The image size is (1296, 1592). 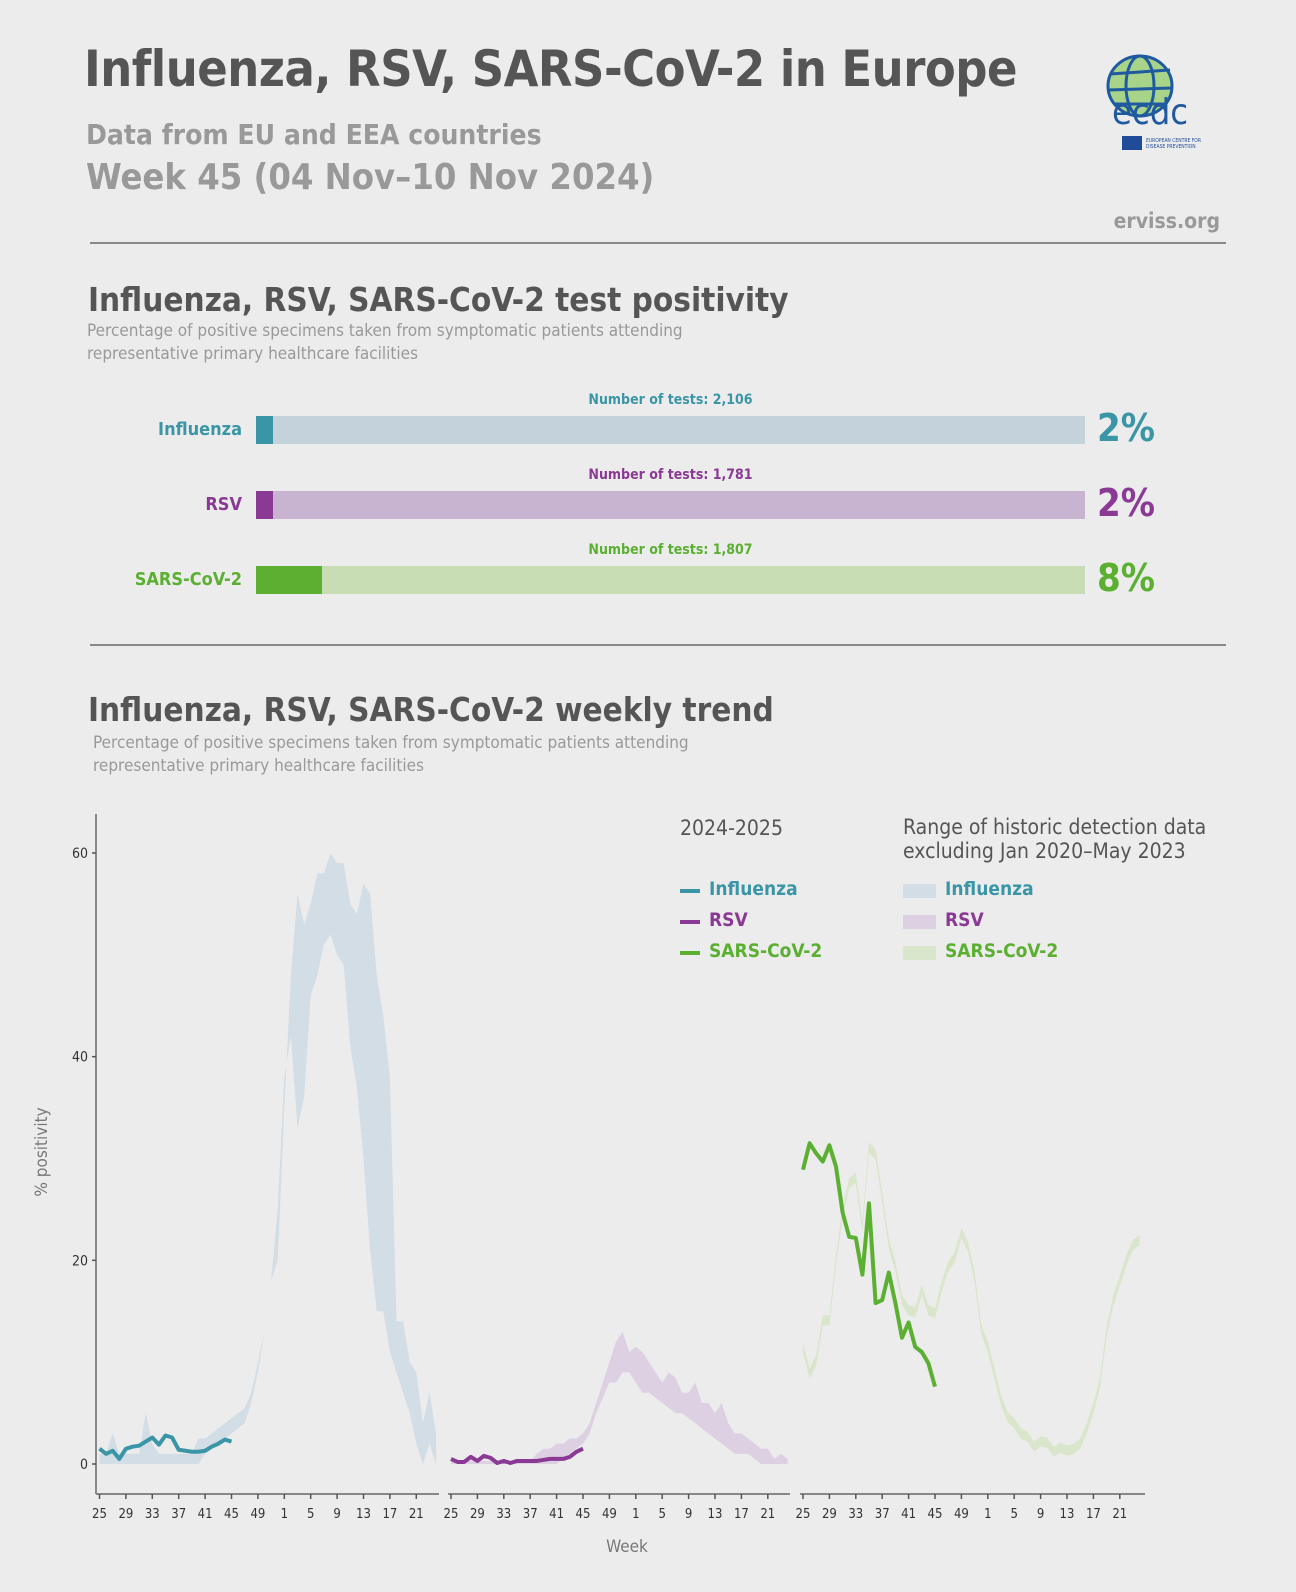 What do you see at coordinates (670, 505) in the screenshot?
I see `positivity-bar-rsv` at bounding box center [670, 505].